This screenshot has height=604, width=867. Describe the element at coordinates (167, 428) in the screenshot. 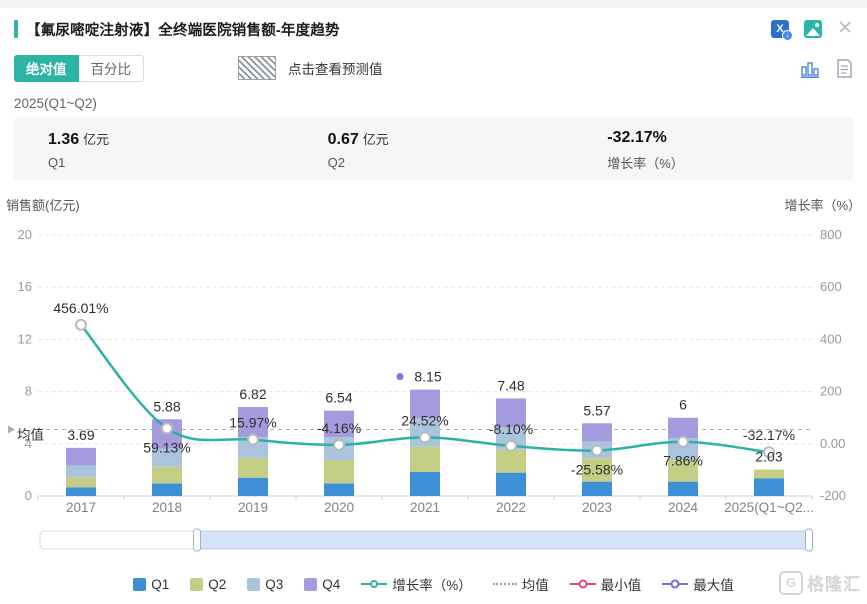

I see `growth-point-2018` at that location.